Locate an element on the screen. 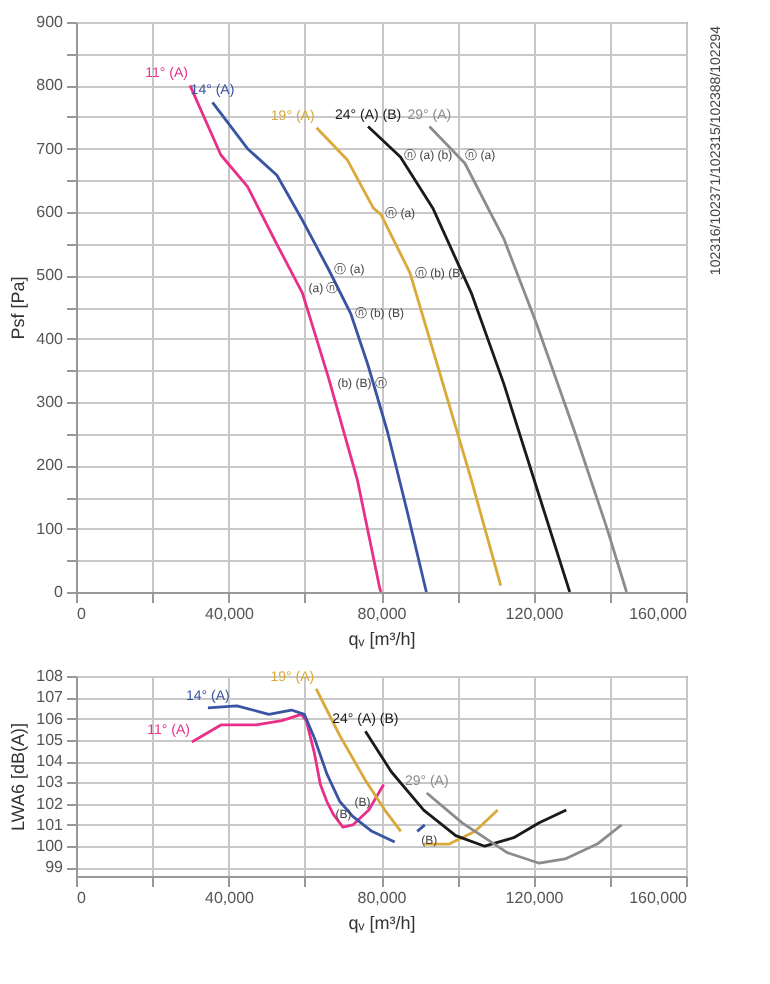 This screenshot has width=770, height=984. y-tick-label: 108 is located at coordinates (50, 676).